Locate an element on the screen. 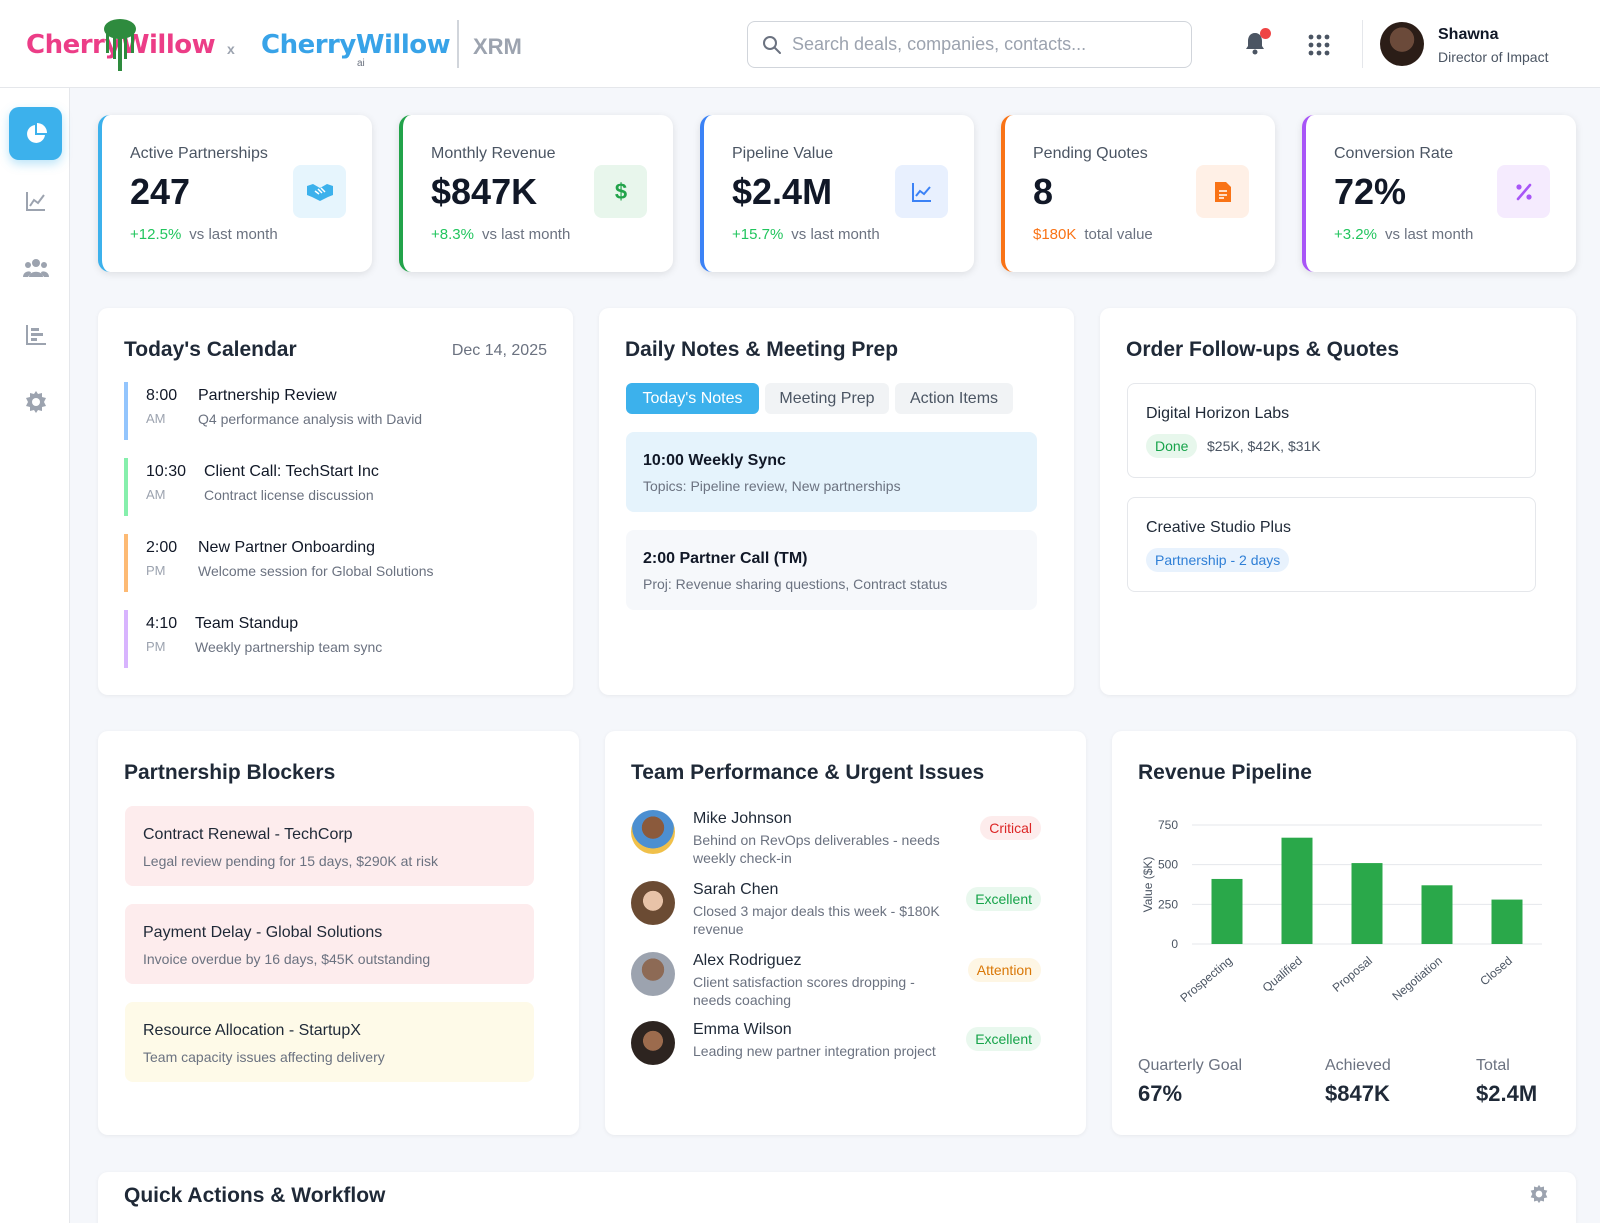 Image resolution: width=1600 pixels, height=1223 pixels. tab-meeting-prep: Meeting Prep is located at coordinates (827, 398).